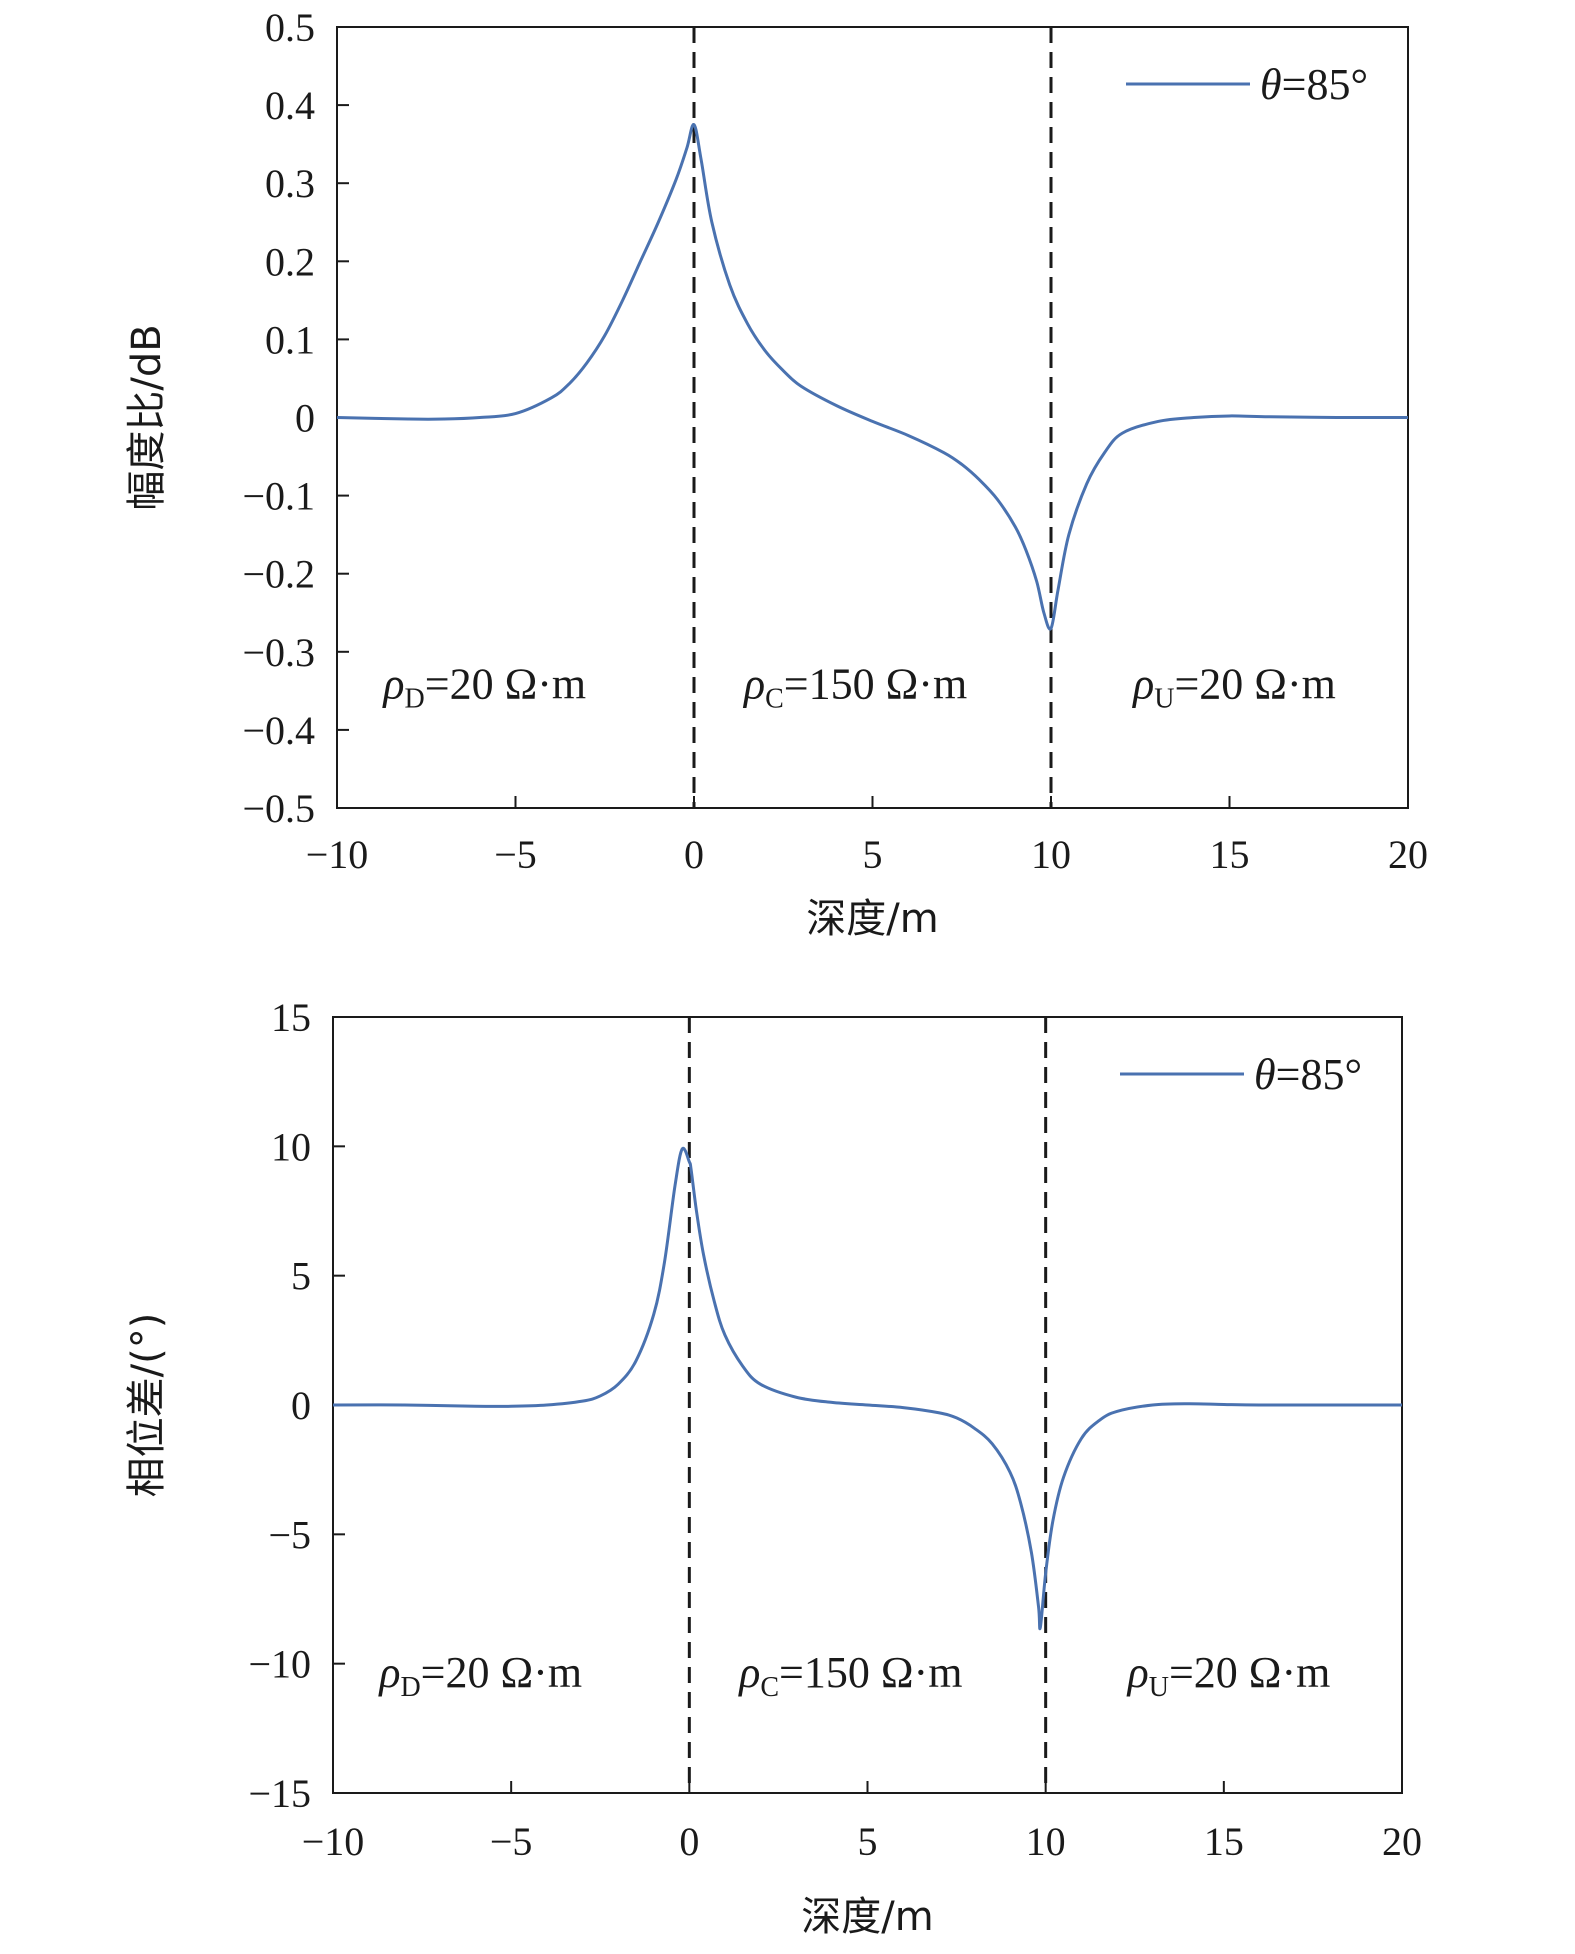  What do you see at coordinates (147, 1405) in the screenshot?
I see `y-axis-label: 相位差/(°)` at bounding box center [147, 1405].